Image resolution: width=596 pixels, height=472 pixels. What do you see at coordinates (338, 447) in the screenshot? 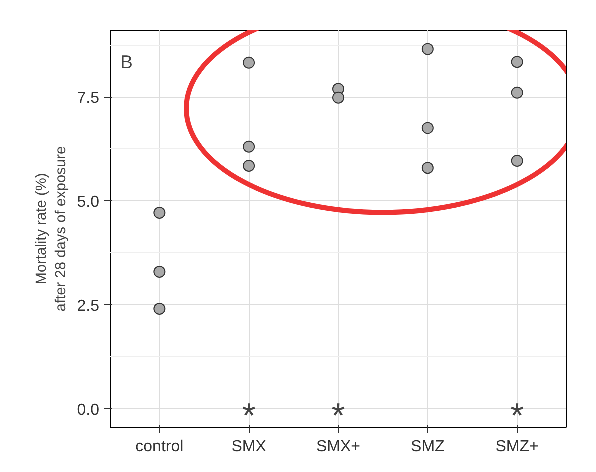
I see `x-tick-label: SMX+` at bounding box center [338, 447].